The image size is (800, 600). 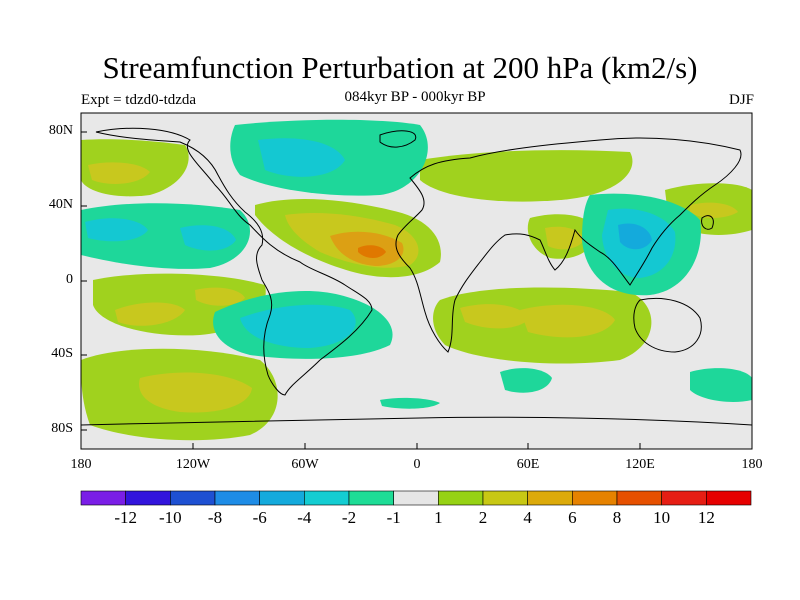 I want to click on experiment-label: Expt = tdzd0-tdzda, so click(x=139, y=100).